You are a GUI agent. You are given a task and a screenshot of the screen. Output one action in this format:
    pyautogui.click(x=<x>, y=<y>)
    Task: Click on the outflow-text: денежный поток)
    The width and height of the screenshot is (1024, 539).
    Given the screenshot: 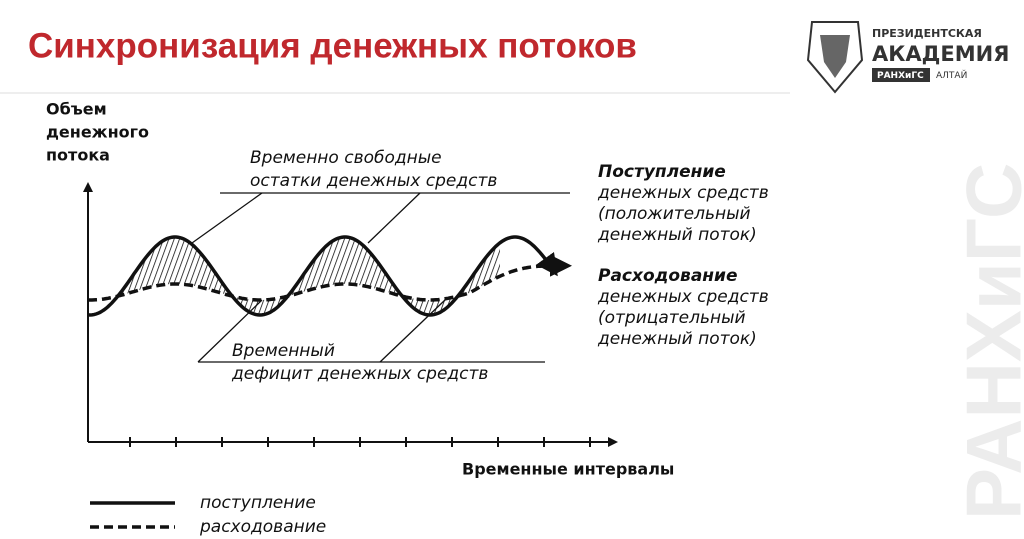 What is the action you would take?
    pyautogui.click(x=677, y=339)
    